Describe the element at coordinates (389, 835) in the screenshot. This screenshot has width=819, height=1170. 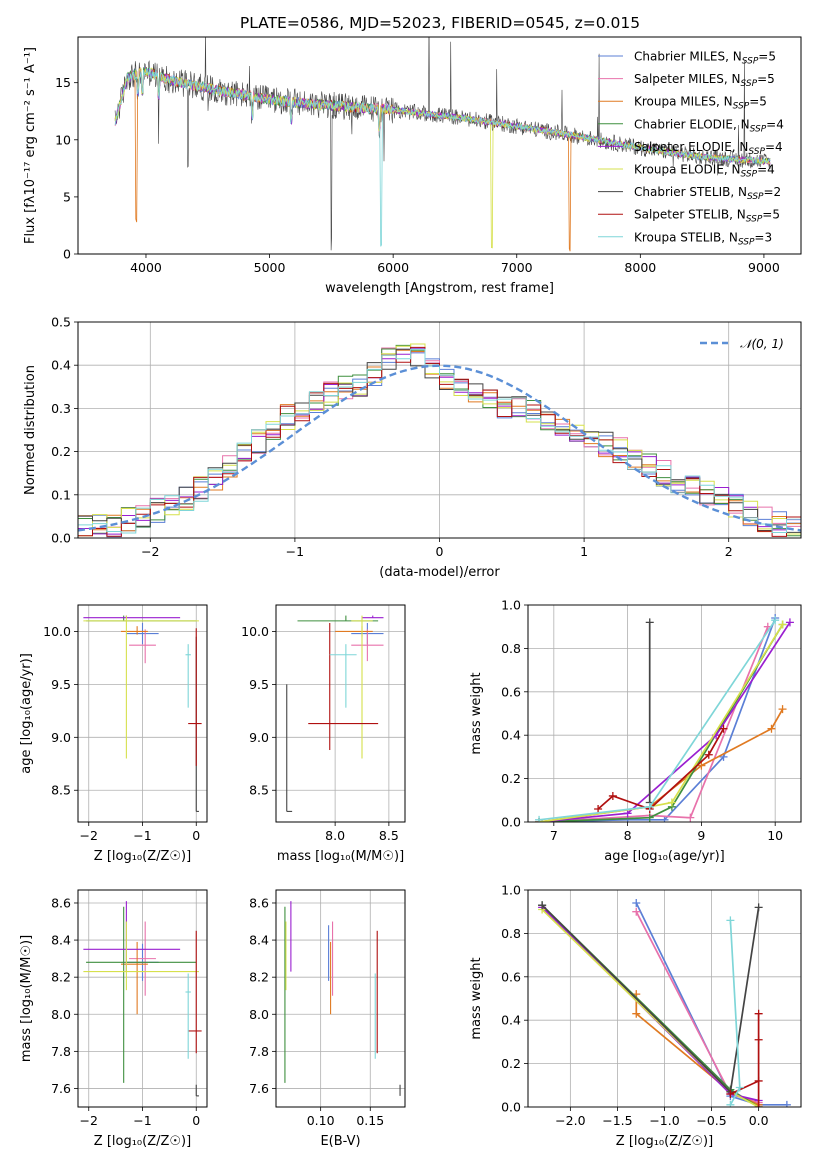
I see `x-tick-label: 8.5` at that location.